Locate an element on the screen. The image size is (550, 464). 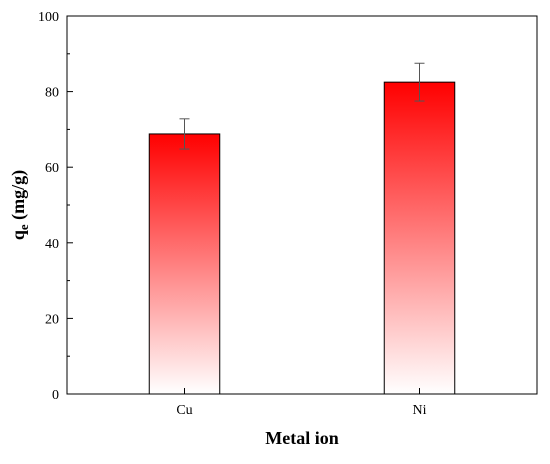
y-axis-title-unit: (mg/g) is located at coordinates (18, 197).